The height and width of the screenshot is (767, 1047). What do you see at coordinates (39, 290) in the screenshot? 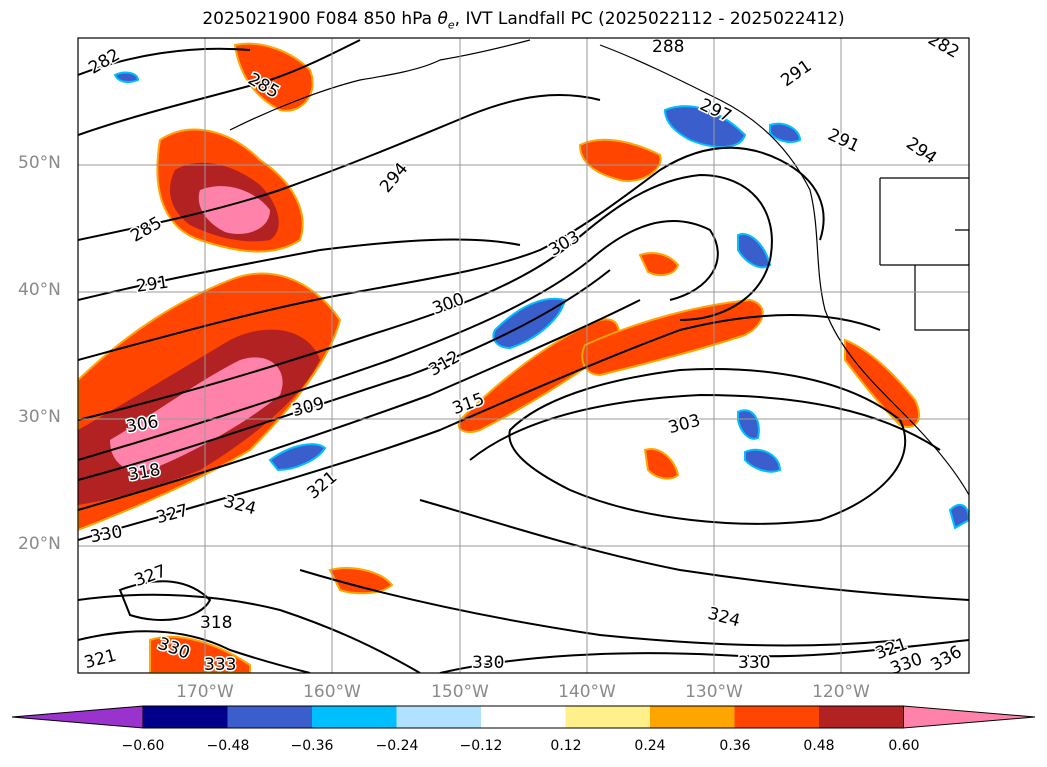
I see `lat-label-40n: 40°N` at bounding box center [39, 290].